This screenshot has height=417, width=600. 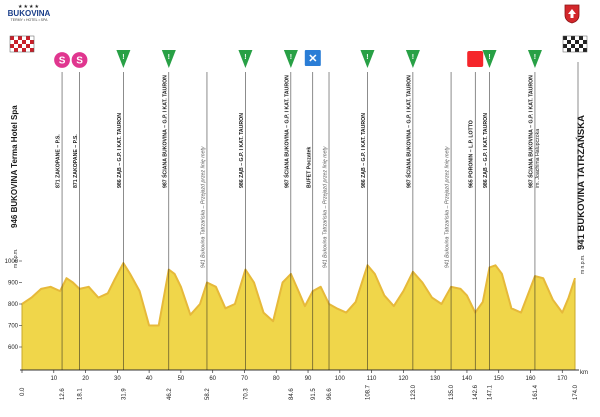 I want to click on x-tick-label-50: 50, so click(x=181, y=379).